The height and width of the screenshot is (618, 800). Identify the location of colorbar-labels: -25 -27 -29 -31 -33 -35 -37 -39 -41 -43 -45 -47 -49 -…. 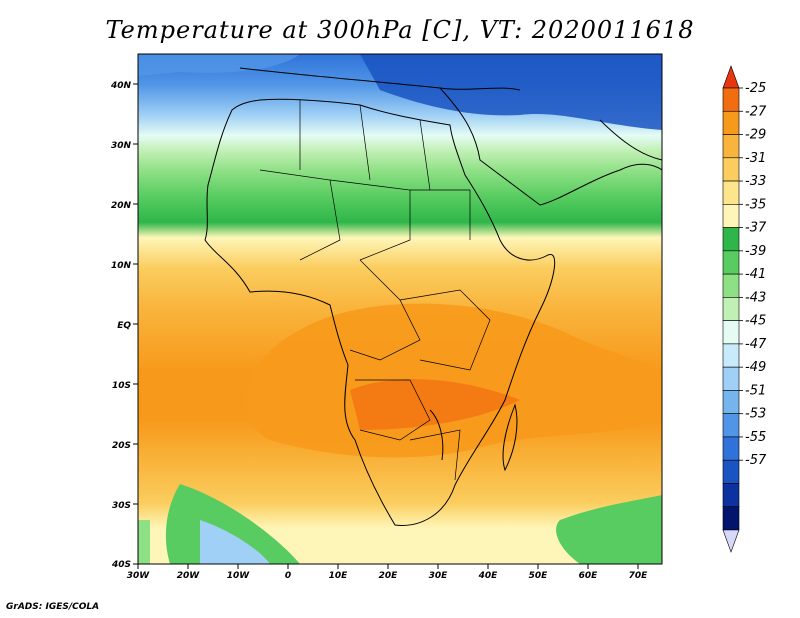
(753, 274).